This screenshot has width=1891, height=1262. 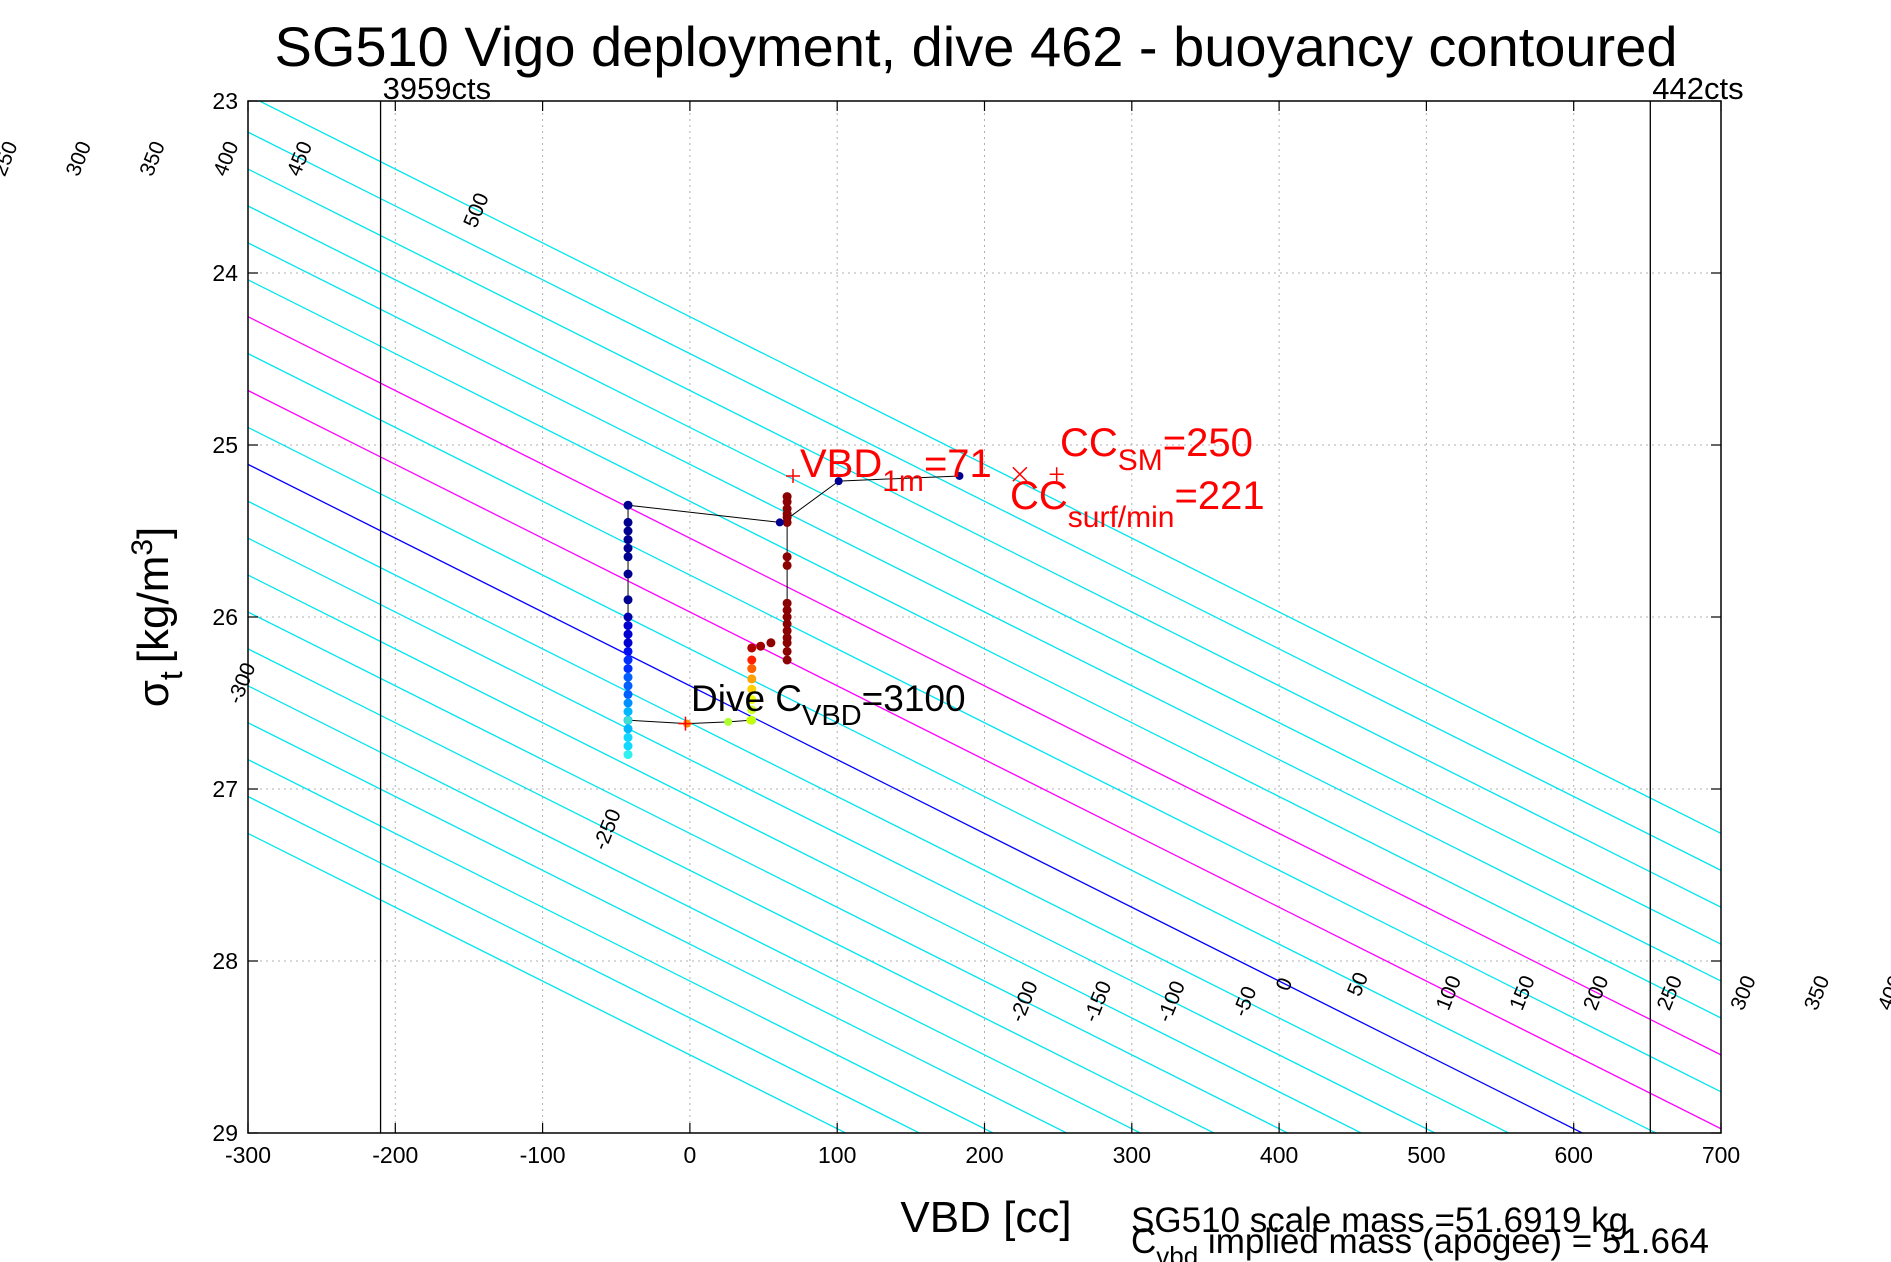 What do you see at coordinates (395, 1155) in the screenshot?
I see `x-tick-label: -200` at bounding box center [395, 1155].